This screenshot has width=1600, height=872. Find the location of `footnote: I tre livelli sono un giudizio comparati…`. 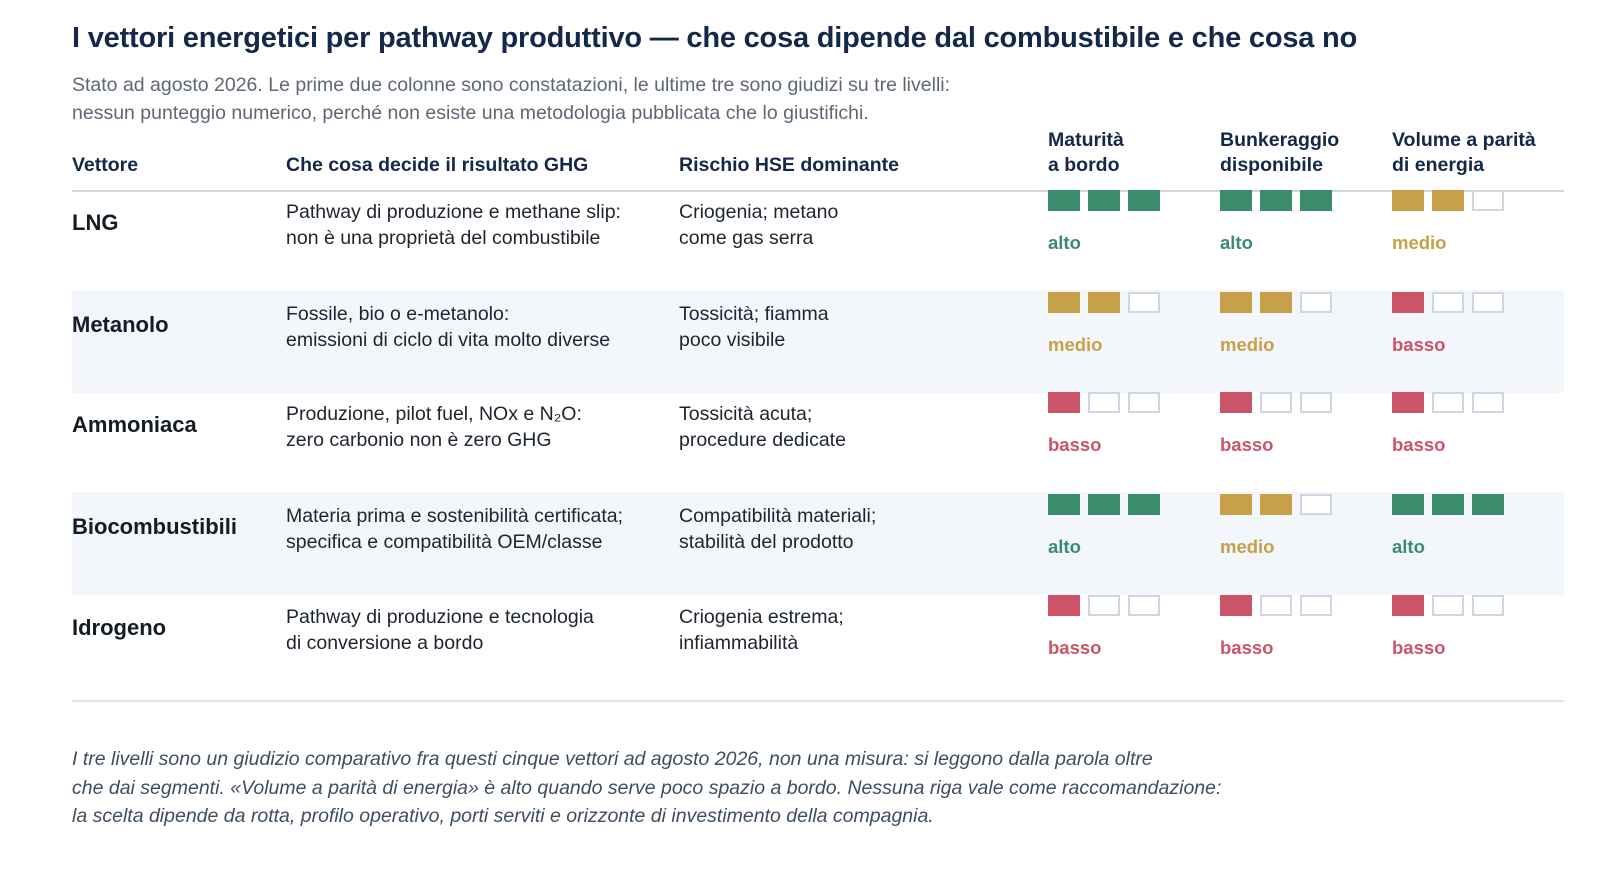

footnote: I tre livelli sono un giudizio comparati… is located at coordinates (772, 788).